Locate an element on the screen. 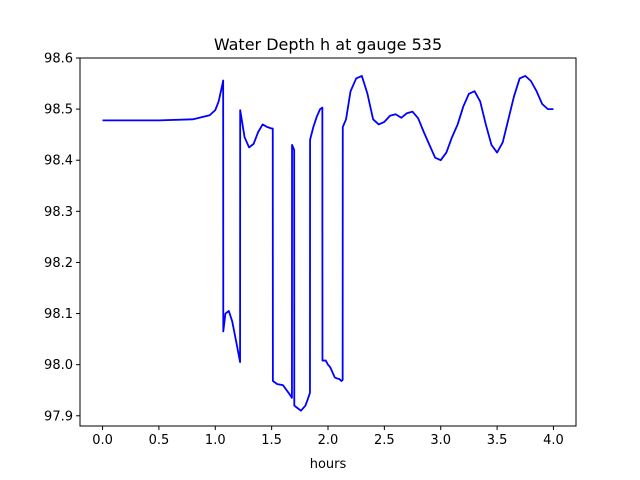  x-tick-label: 2.5 is located at coordinates (384, 440).